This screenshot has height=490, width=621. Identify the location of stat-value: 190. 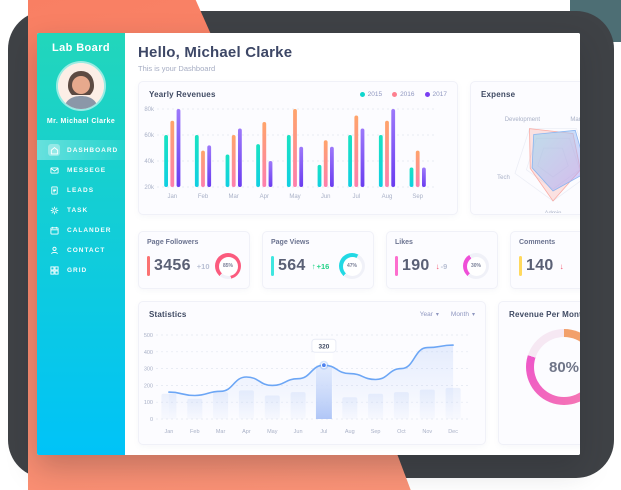
(416, 265).